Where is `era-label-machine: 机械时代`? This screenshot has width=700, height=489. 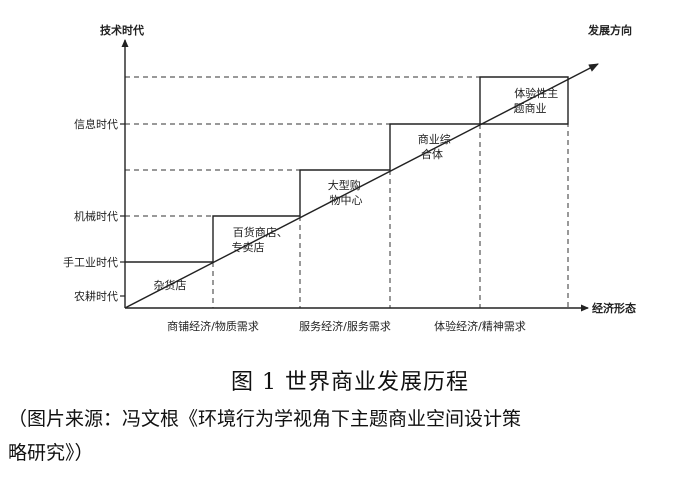
era-label-machine: 机械时代 is located at coordinates (96, 216).